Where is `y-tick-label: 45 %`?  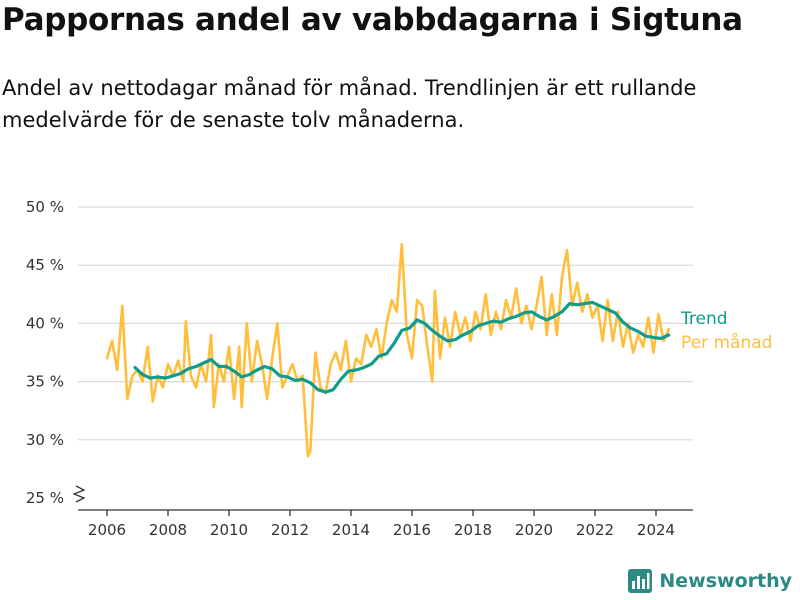 y-tick-label: 45 % is located at coordinates (45, 265).